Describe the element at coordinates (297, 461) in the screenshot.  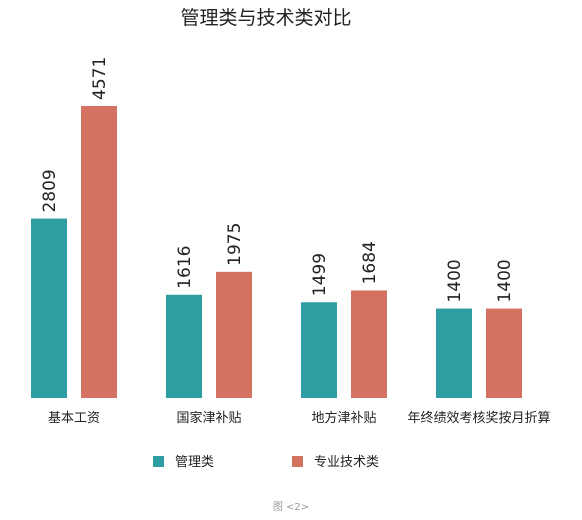
I see `legend-swatch-technical` at that location.